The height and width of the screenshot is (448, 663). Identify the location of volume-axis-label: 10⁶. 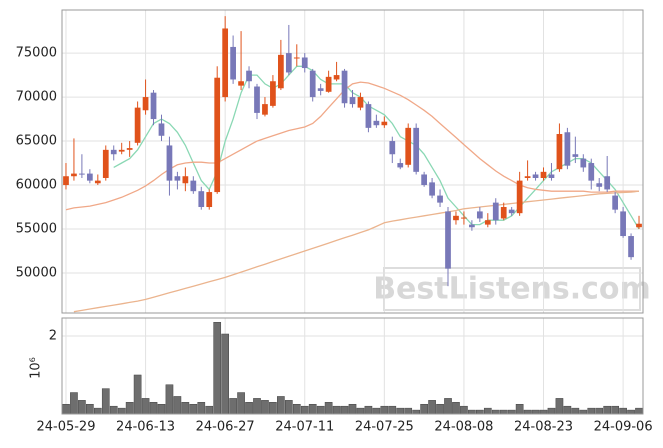
(36, 368).